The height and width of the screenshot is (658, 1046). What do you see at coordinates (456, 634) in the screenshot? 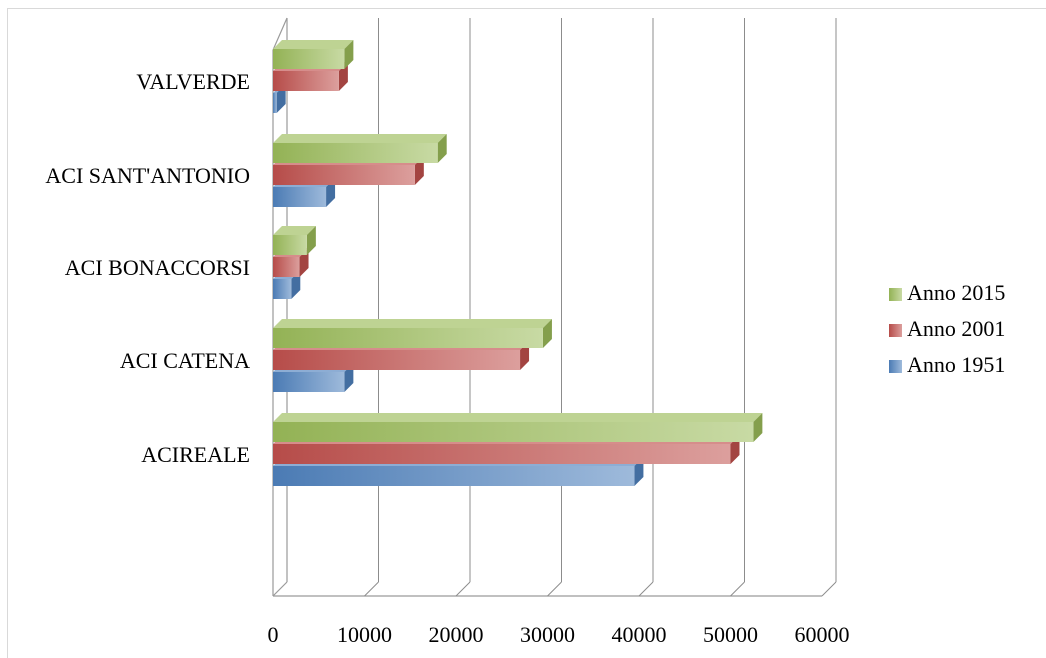
I see `x-tick-label: 20000` at bounding box center [456, 634].